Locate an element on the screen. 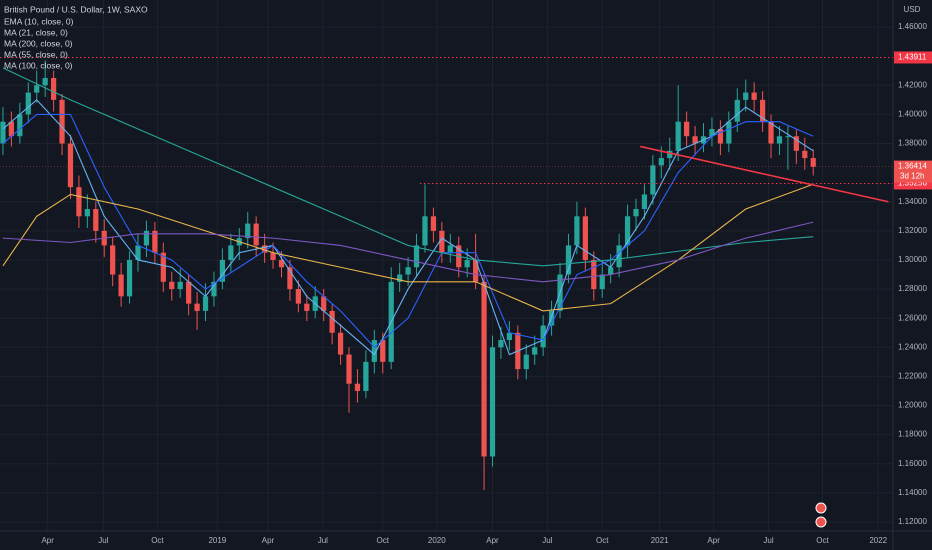 Image resolution: width=932 pixels, height=550 pixels. current-price-bg is located at coordinates (913, 171).